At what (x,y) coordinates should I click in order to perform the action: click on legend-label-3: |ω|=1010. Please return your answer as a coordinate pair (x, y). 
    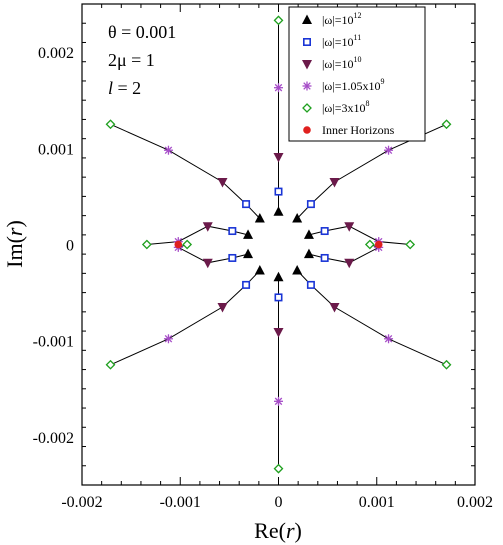
    Looking at the image, I should click on (341, 63).